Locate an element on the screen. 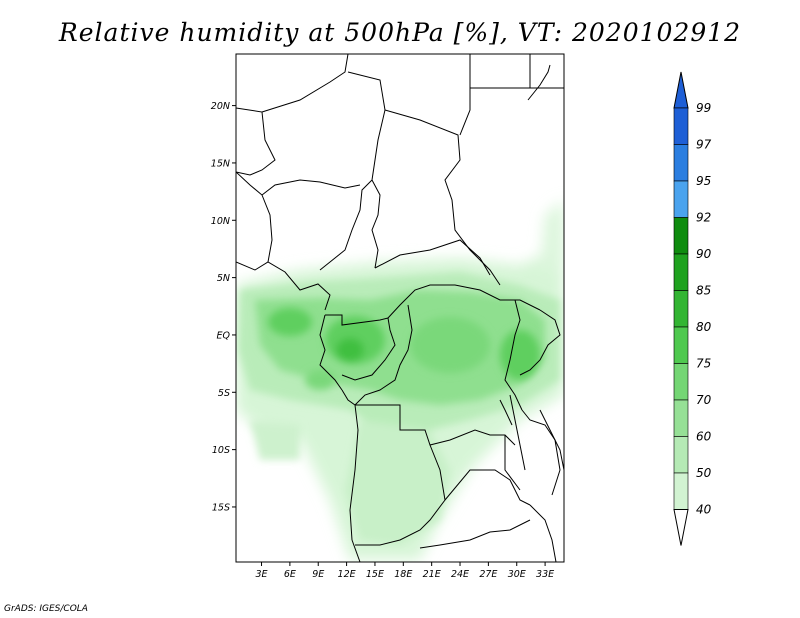 The image size is (800, 618). colorbar-top-arrow is located at coordinates (681, 90).